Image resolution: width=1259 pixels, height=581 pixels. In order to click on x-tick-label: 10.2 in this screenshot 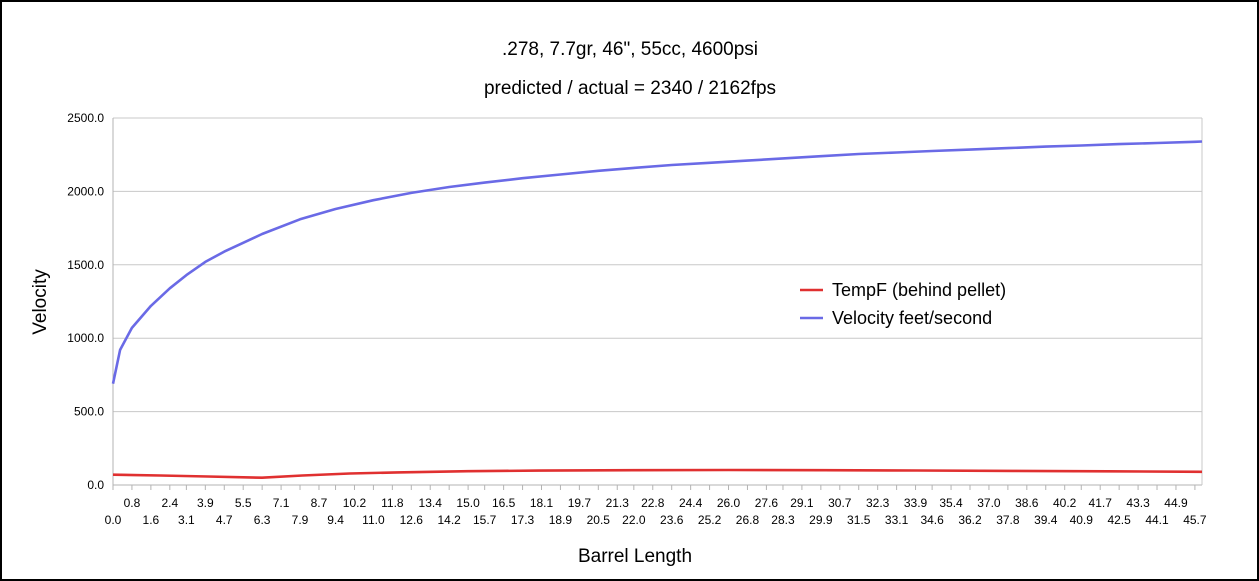, I will do `click(355, 503)`.